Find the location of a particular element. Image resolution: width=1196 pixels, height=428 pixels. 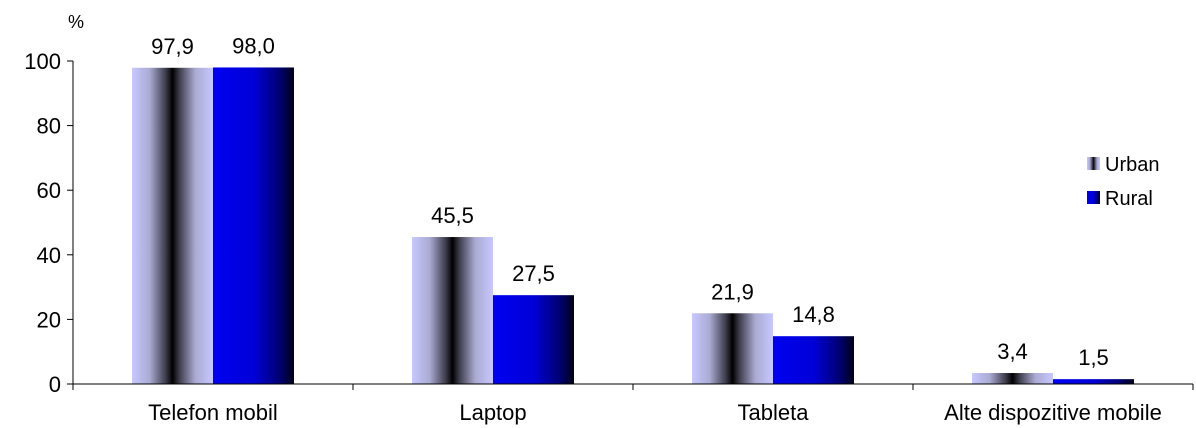

legend-swatch-rural is located at coordinates (1093, 197).